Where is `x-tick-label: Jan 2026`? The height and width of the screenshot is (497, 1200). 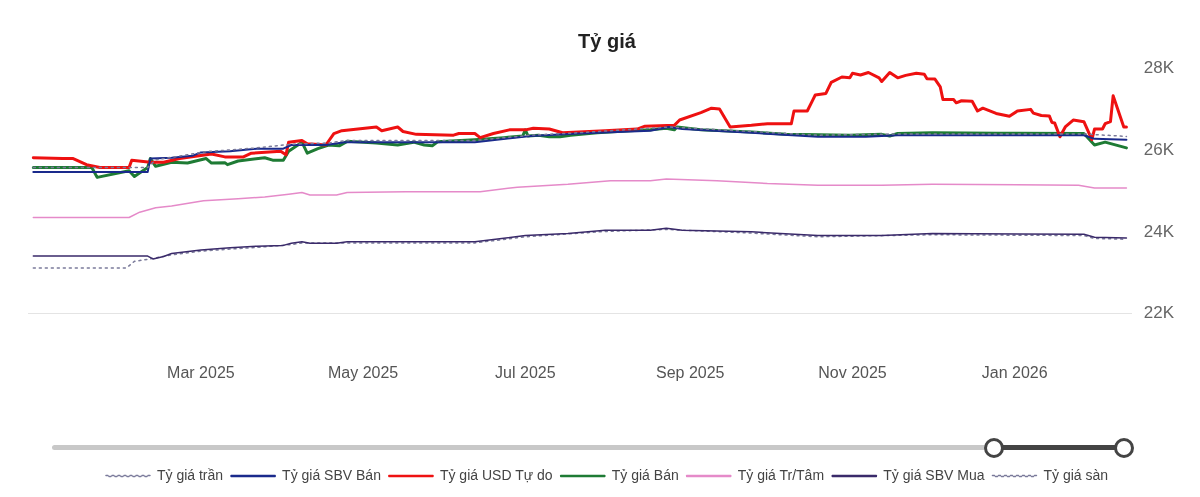
x-tick-label: Jan 2026 is located at coordinates (1014, 372).